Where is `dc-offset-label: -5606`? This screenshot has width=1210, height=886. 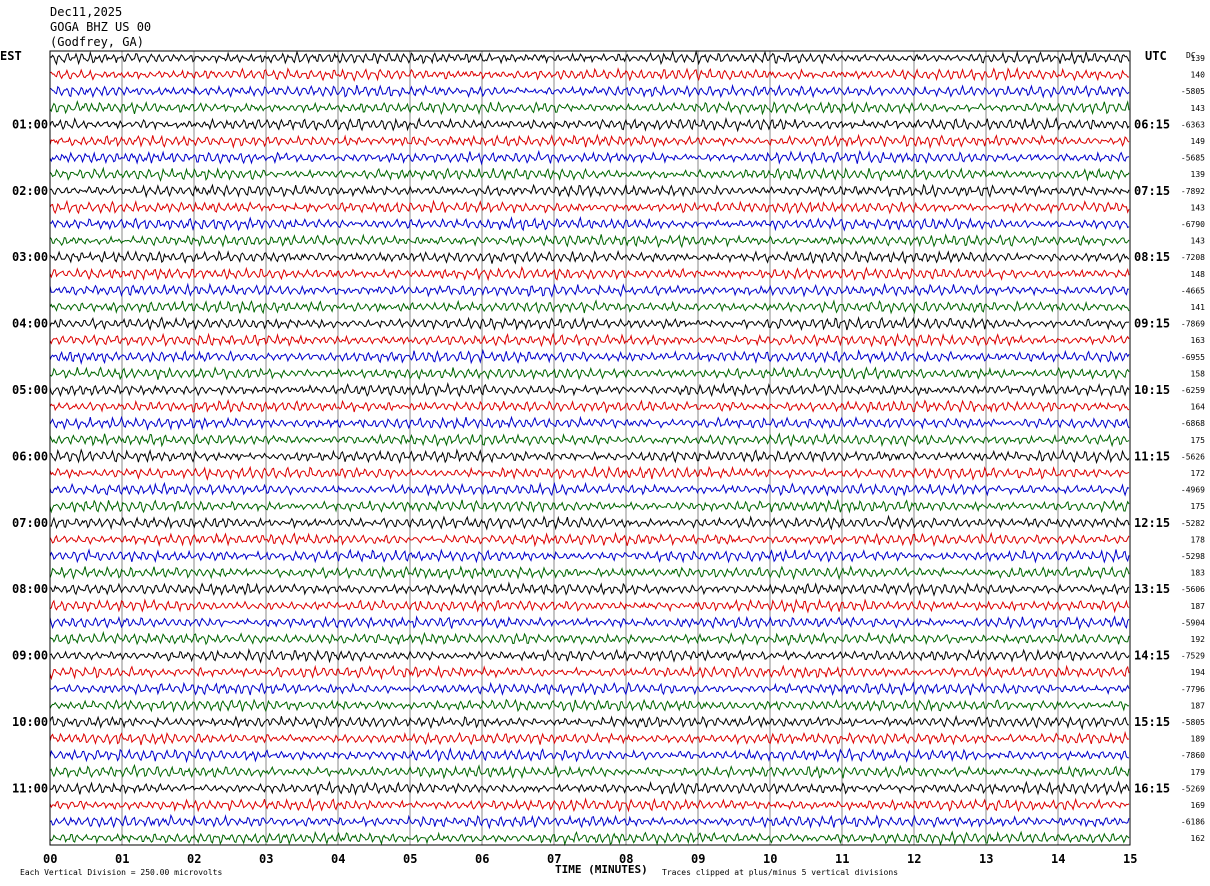 dc-offset-label: -5606 is located at coordinates (1193, 589).